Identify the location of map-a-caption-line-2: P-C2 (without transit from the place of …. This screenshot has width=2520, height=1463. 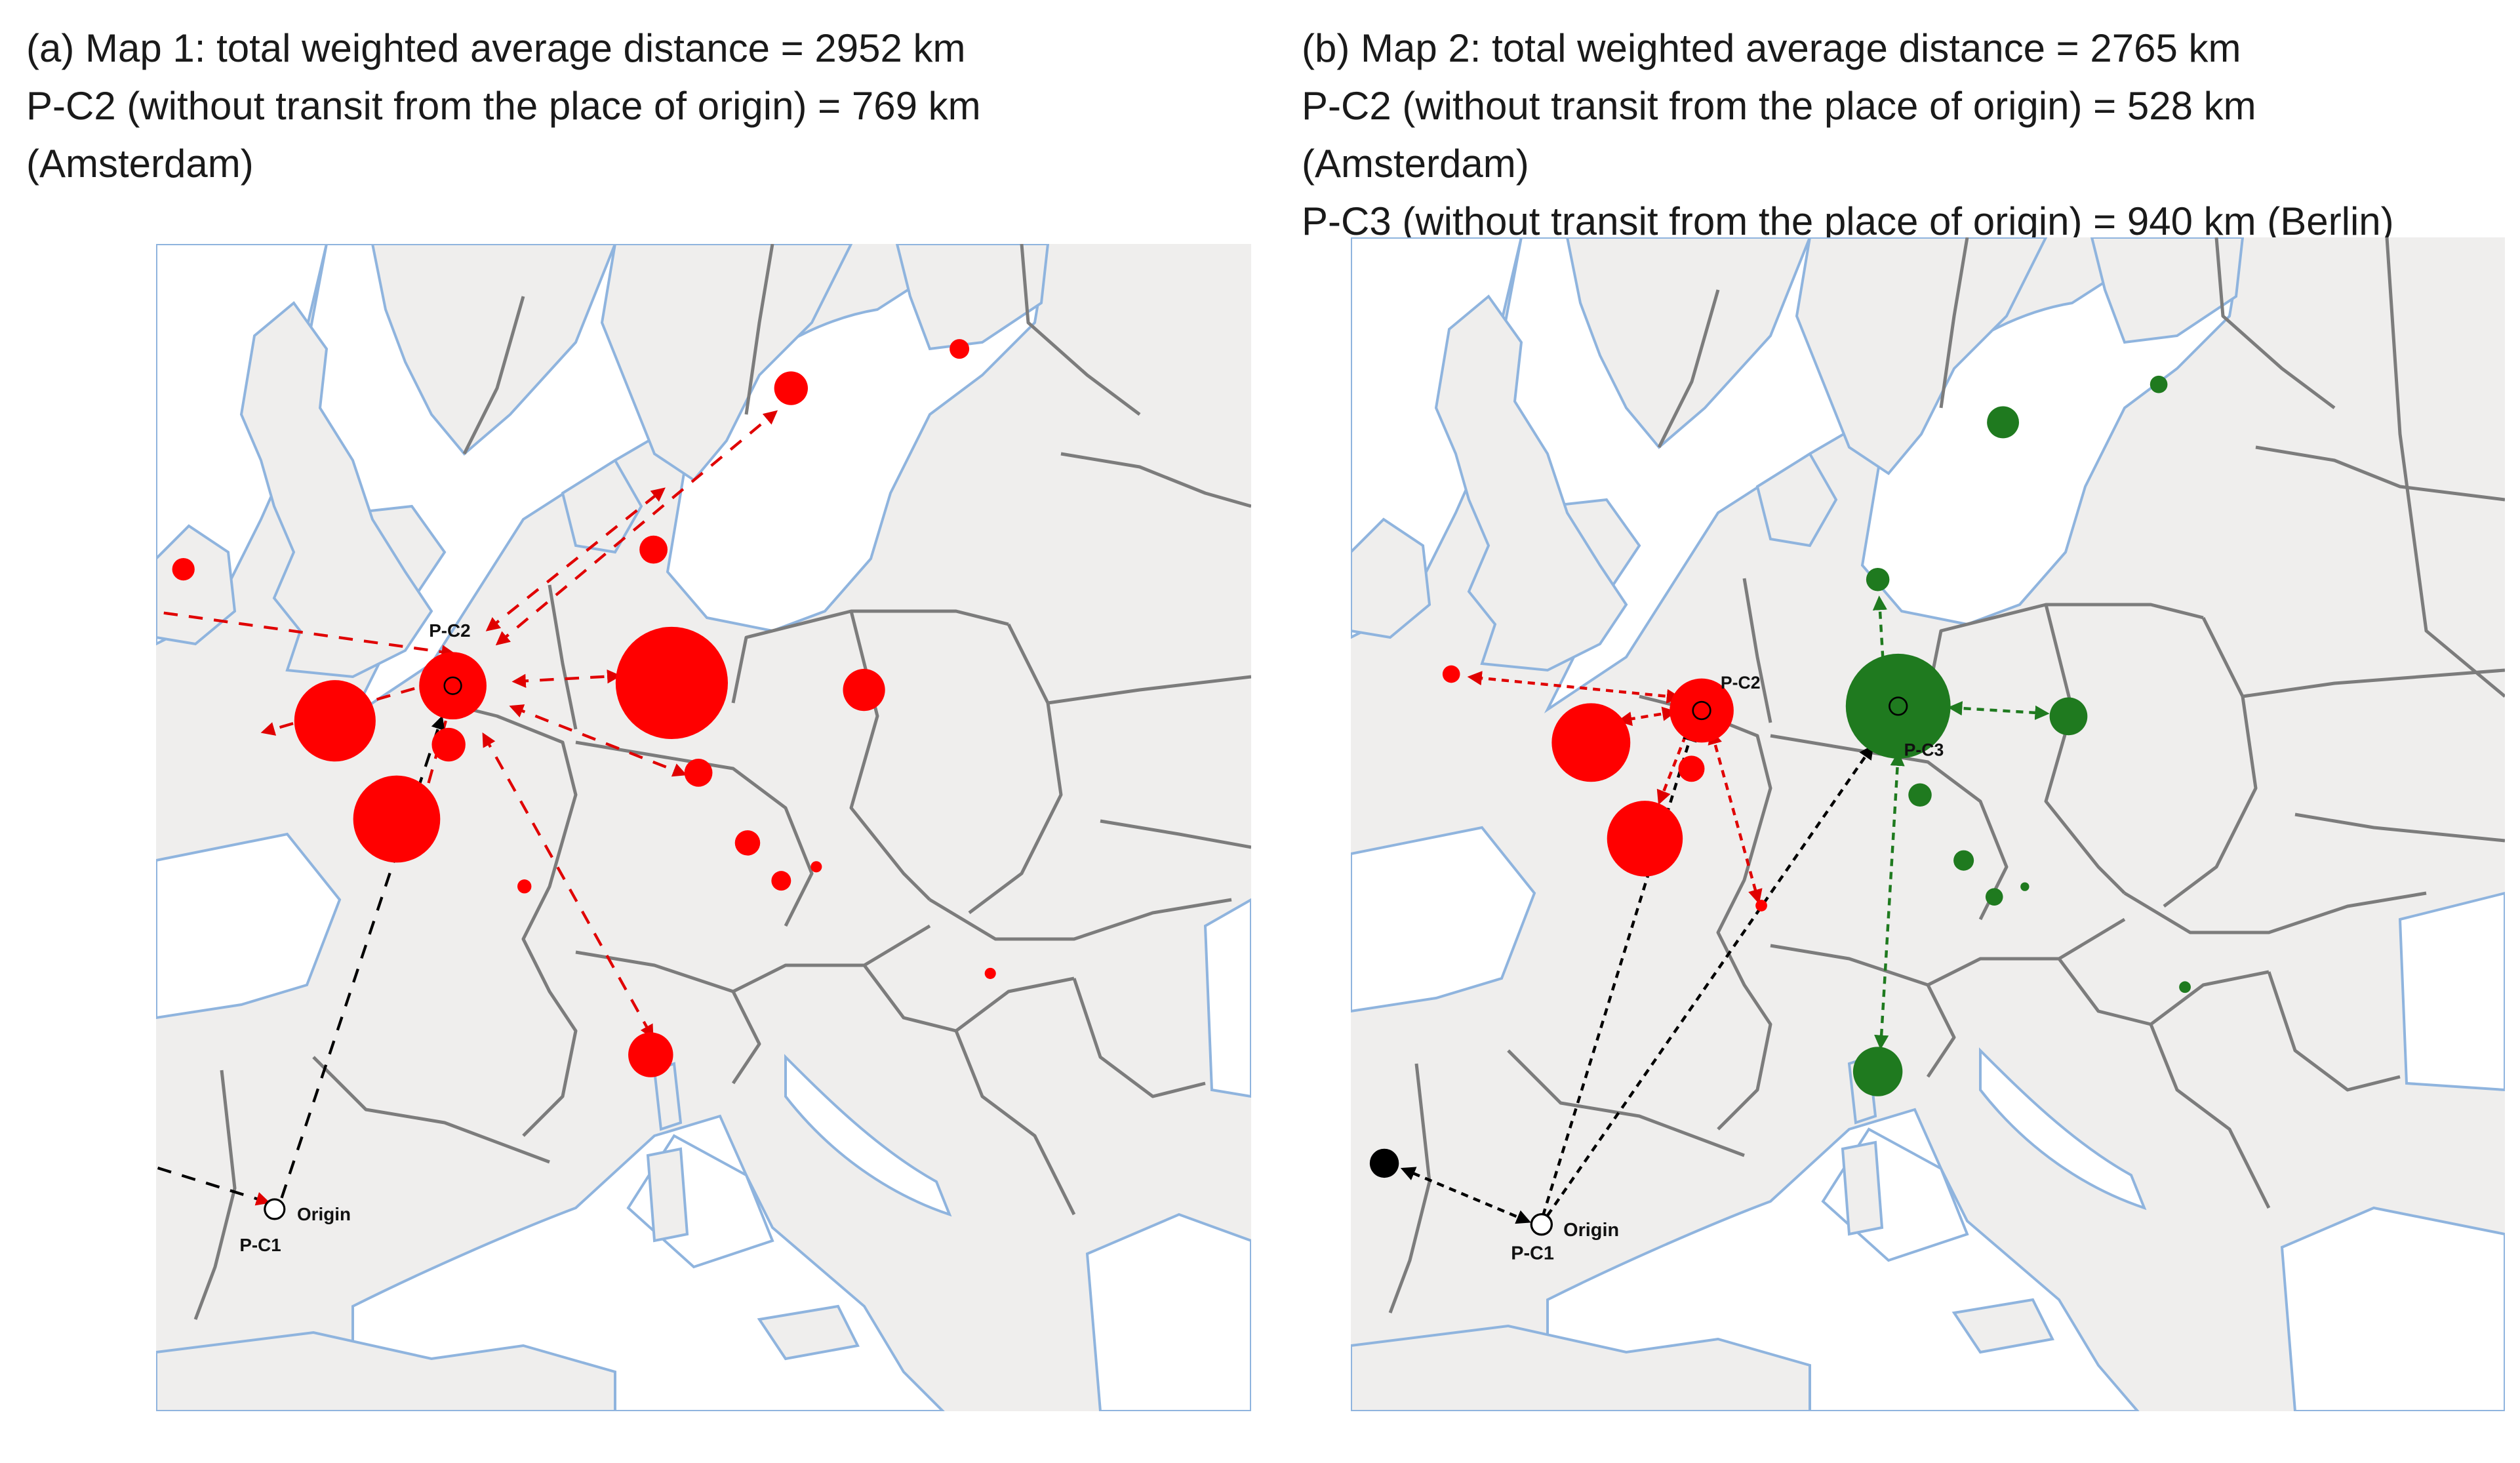
(503, 106).